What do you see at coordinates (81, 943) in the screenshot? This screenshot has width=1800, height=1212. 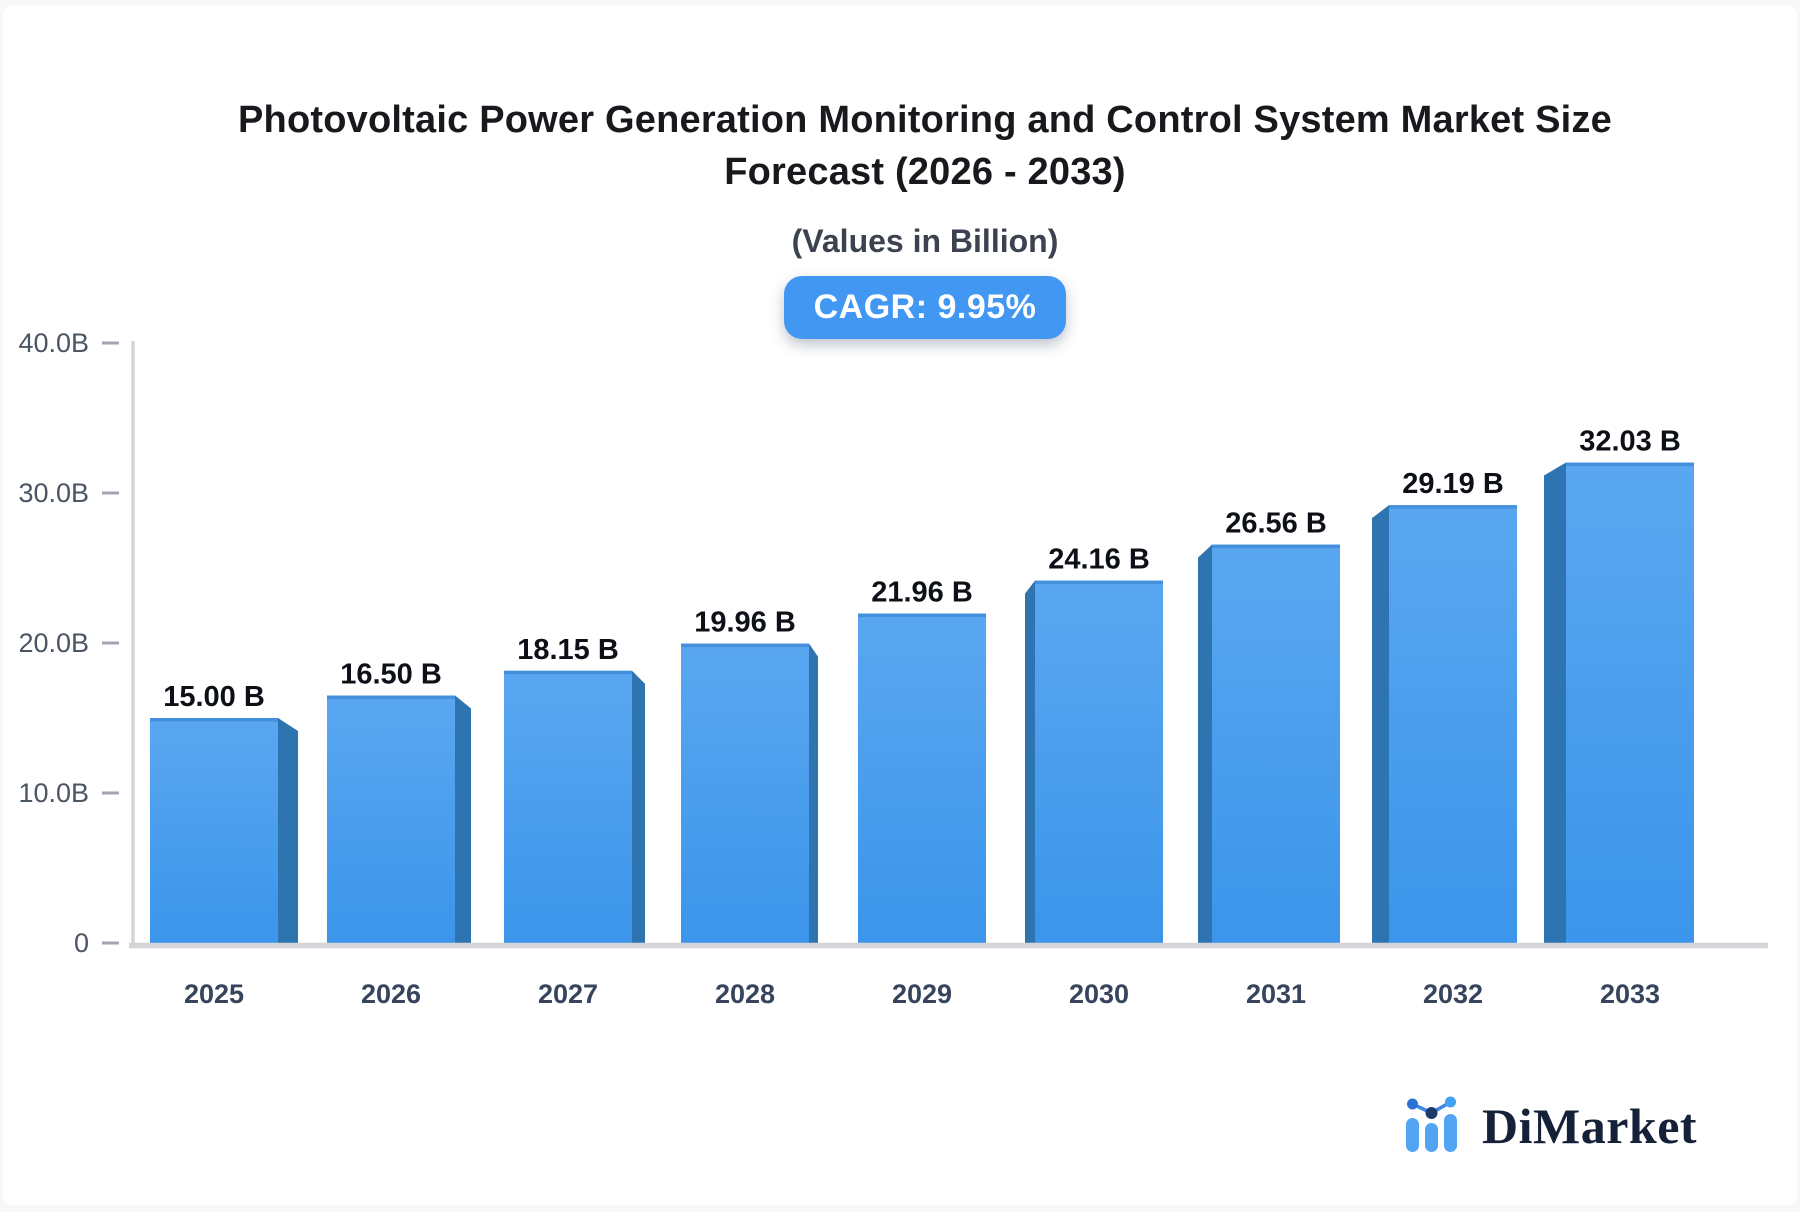 I see `y-tick-label: 0` at bounding box center [81, 943].